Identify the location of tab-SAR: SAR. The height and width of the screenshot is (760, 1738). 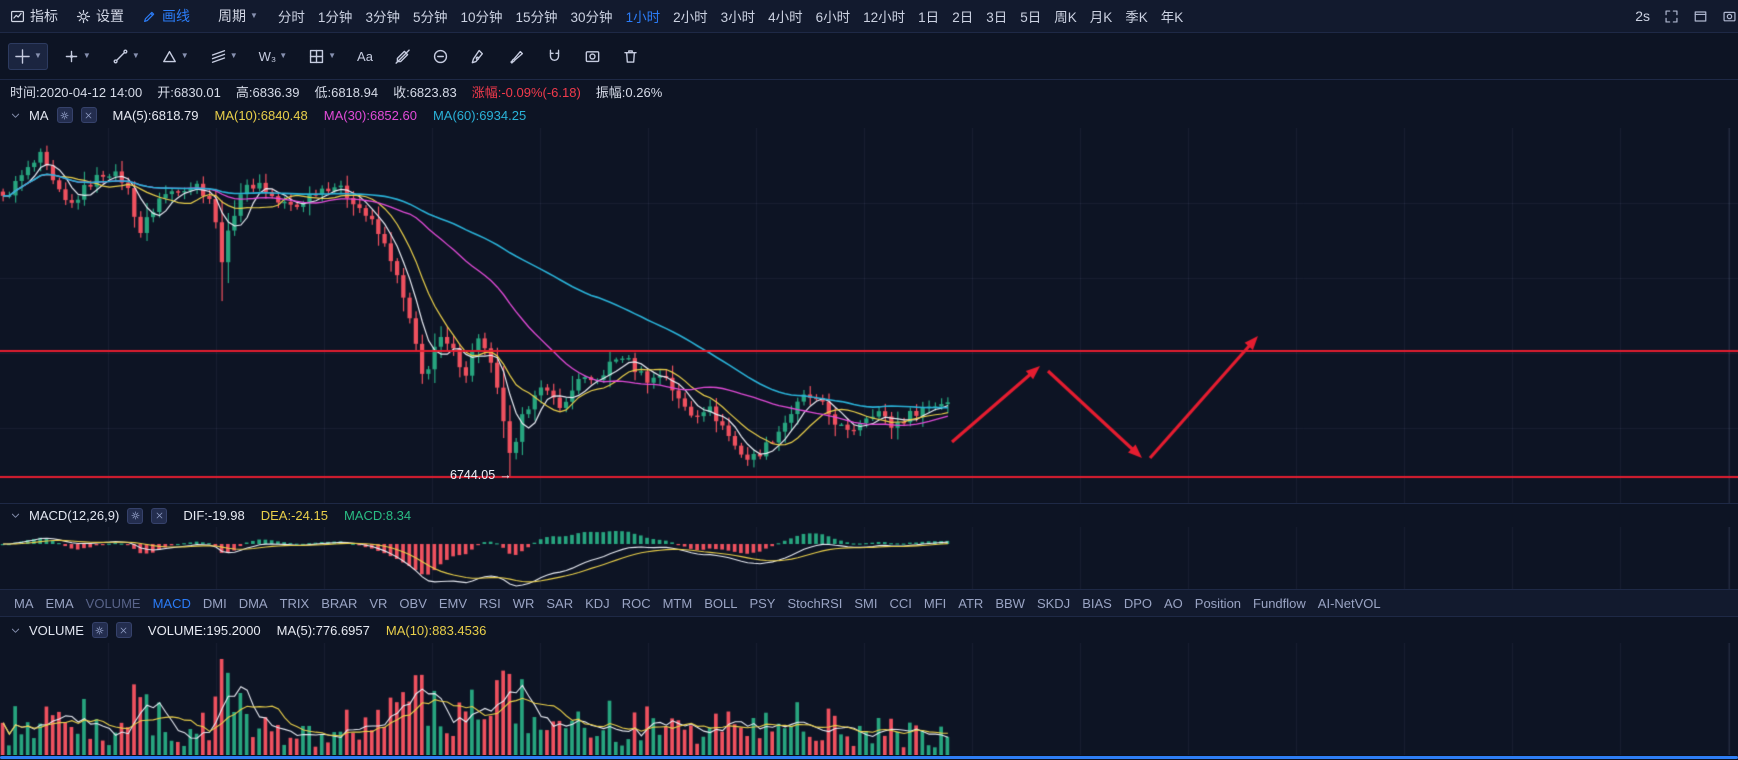
(560, 603).